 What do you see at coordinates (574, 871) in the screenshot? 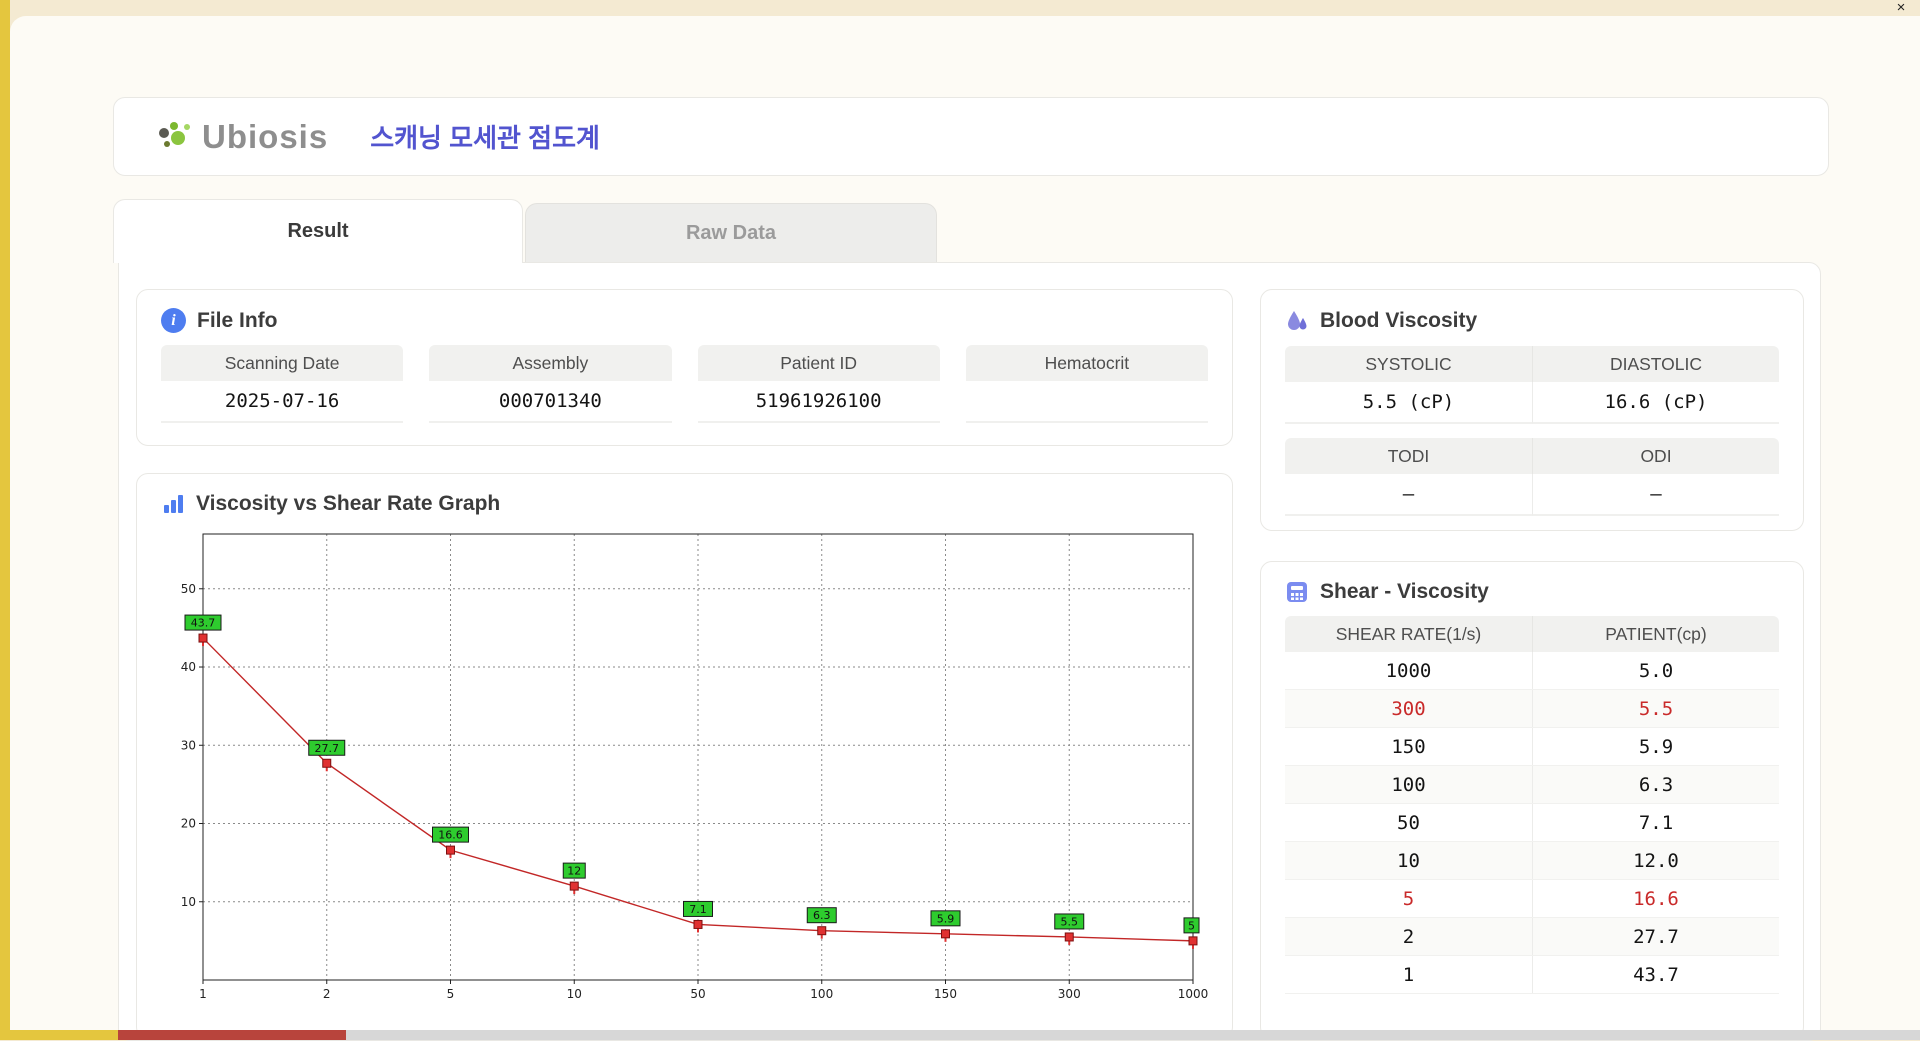
I see `svg-text: 12` at bounding box center [574, 871].